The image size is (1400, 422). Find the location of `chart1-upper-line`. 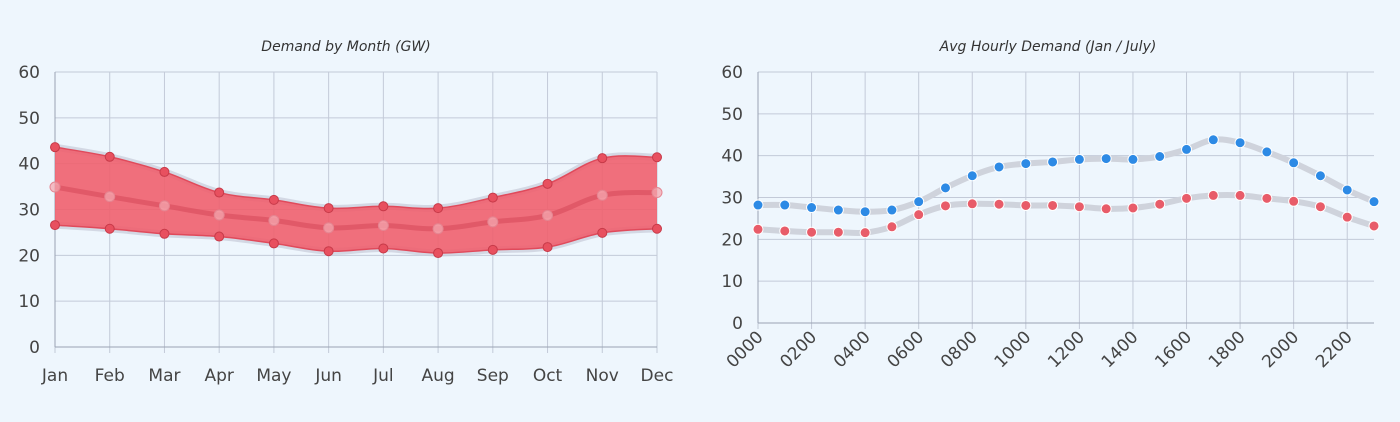

chart1-upper-line is located at coordinates (356, 178).